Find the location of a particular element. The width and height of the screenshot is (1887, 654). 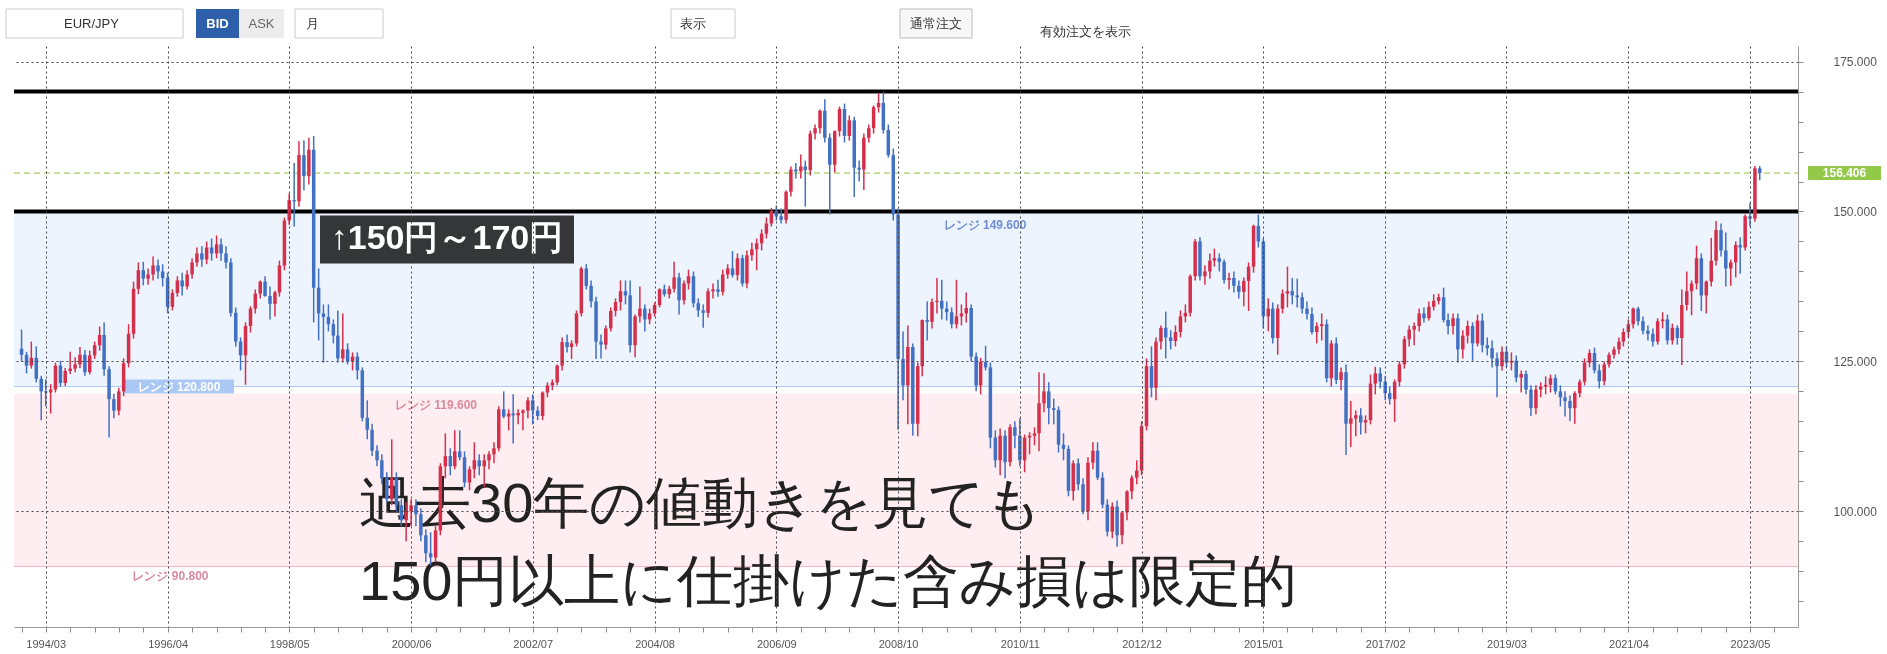

x-tick-label: 2012/12 is located at coordinates (1142, 643).